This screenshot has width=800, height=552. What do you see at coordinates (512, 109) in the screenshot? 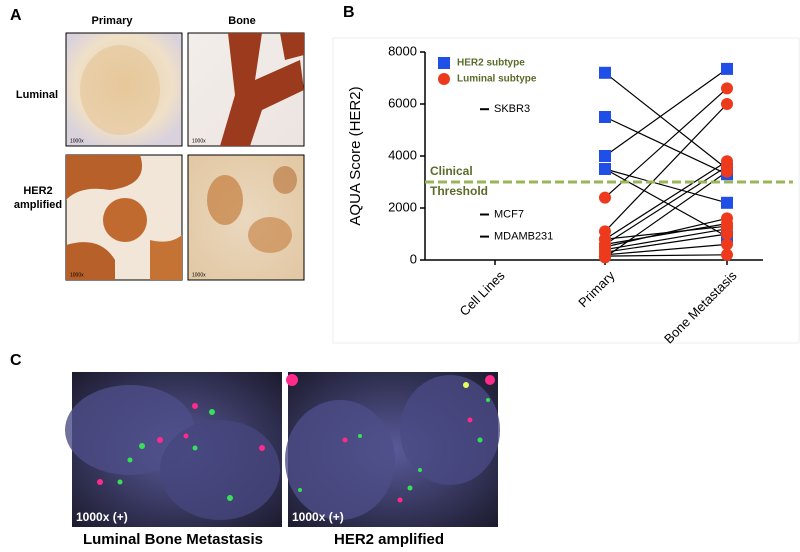
I see `cell-line-label: SKBR3` at bounding box center [512, 109].